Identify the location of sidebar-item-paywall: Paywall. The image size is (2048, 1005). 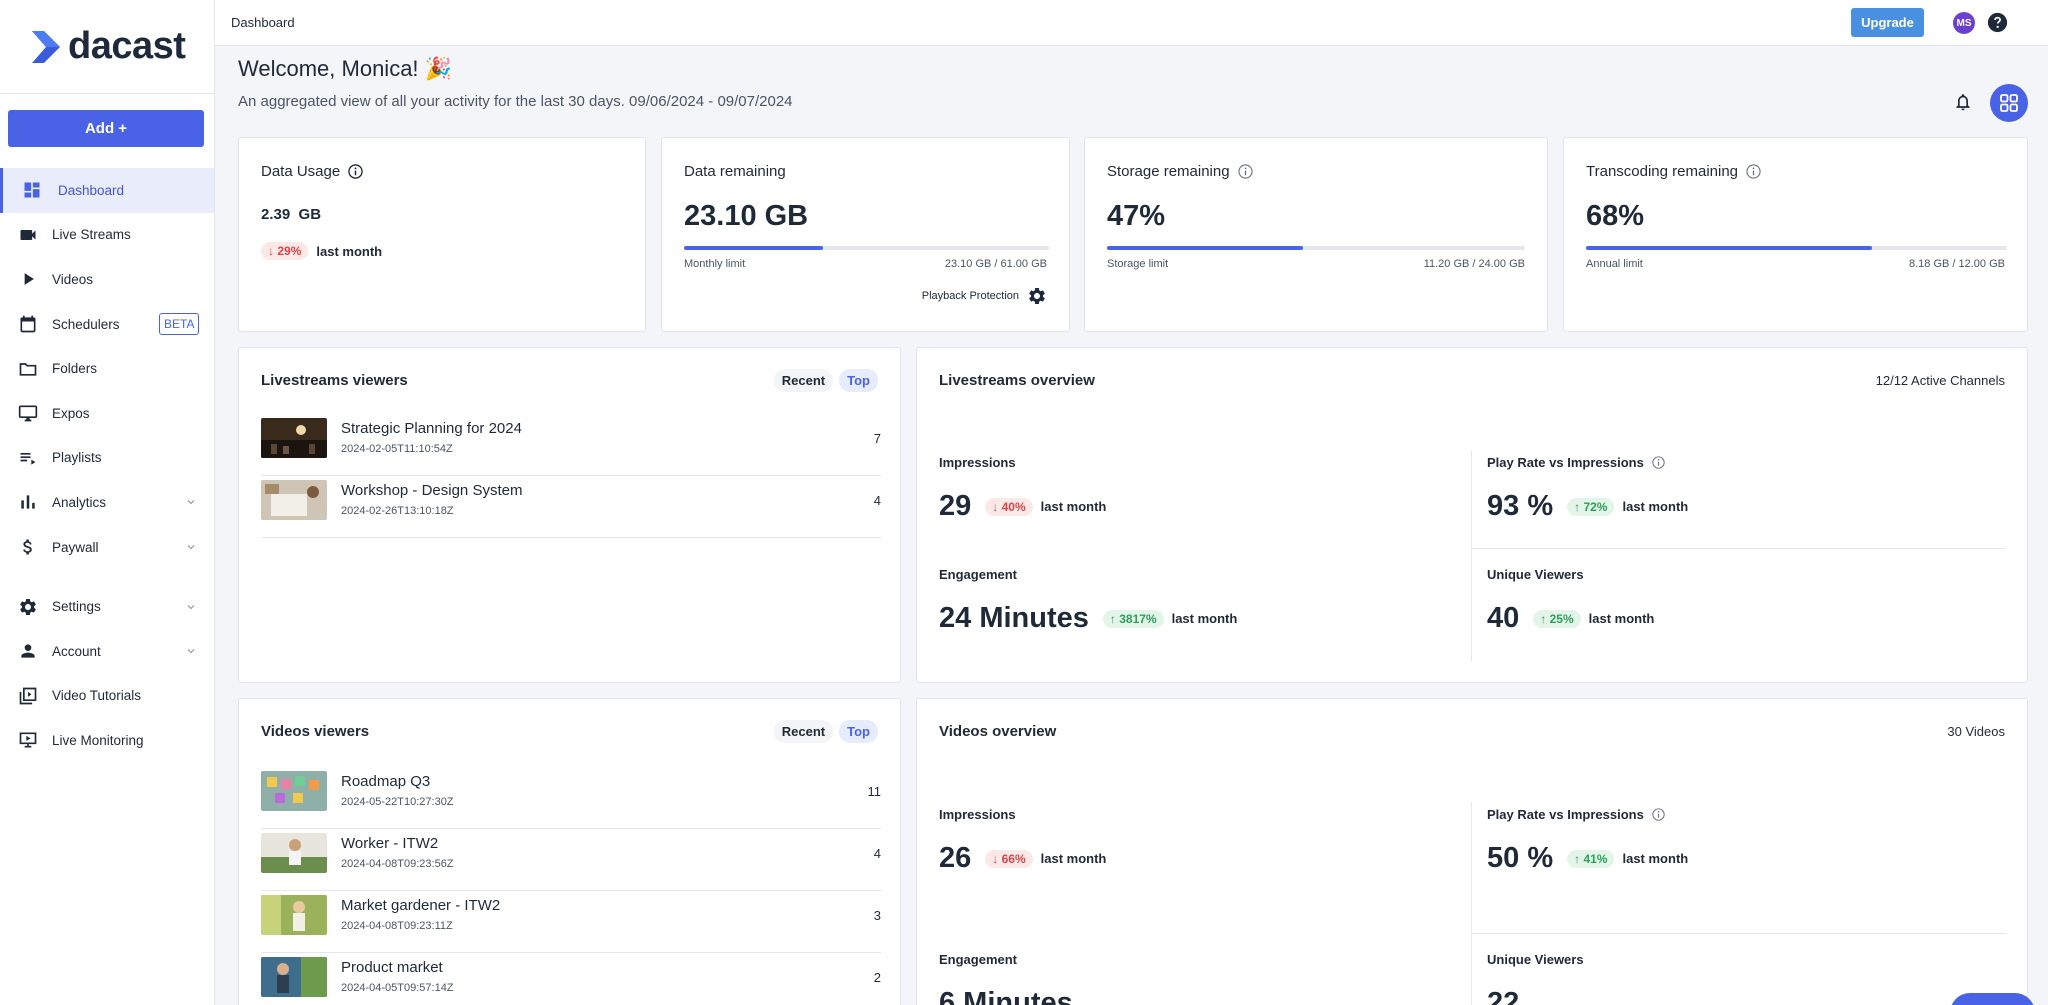
(107, 547).